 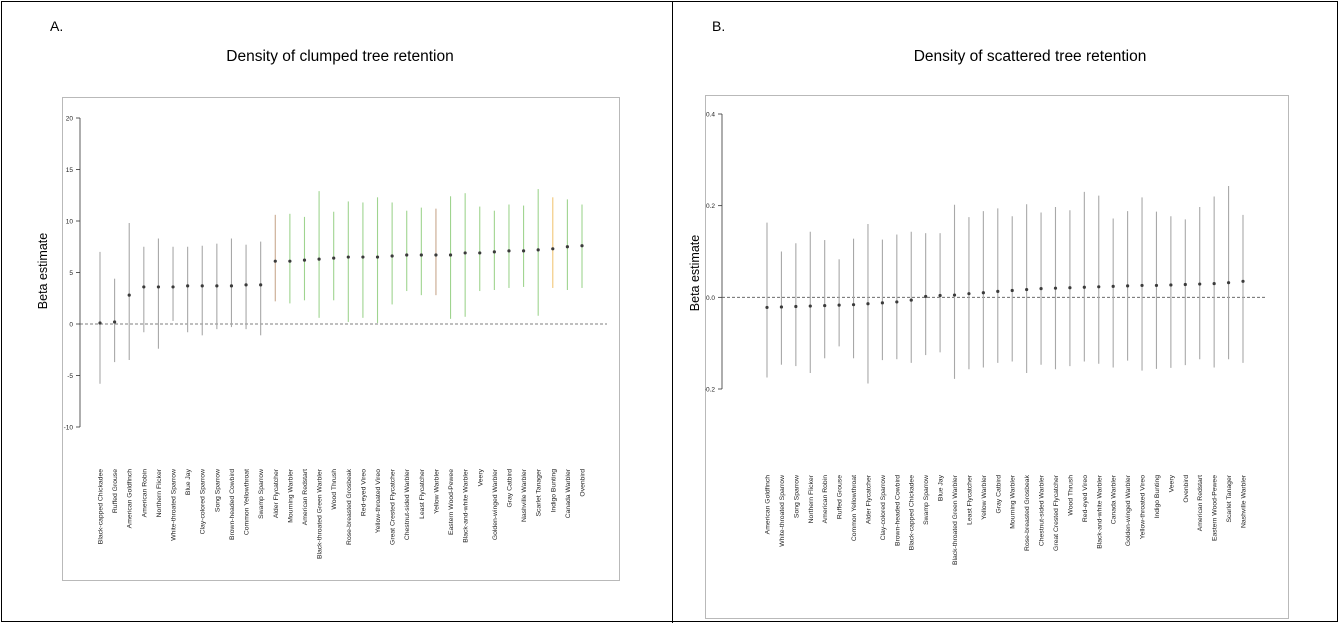 I want to click on panel-a-x-tick-label: American Goldfinch, so click(x=130, y=499).